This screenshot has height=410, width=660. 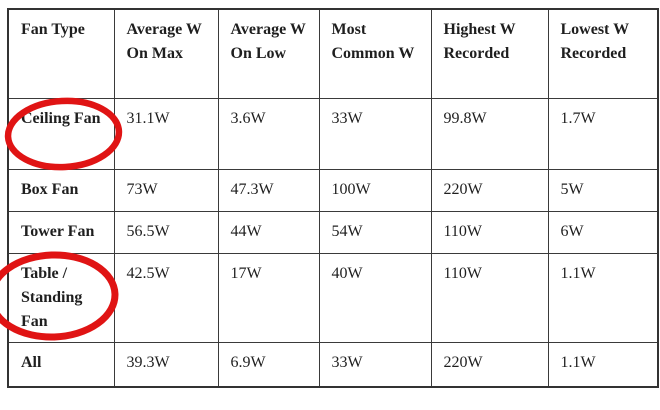 I want to click on cell-ceiling-most-common: 33W, so click(x=375, y=133).